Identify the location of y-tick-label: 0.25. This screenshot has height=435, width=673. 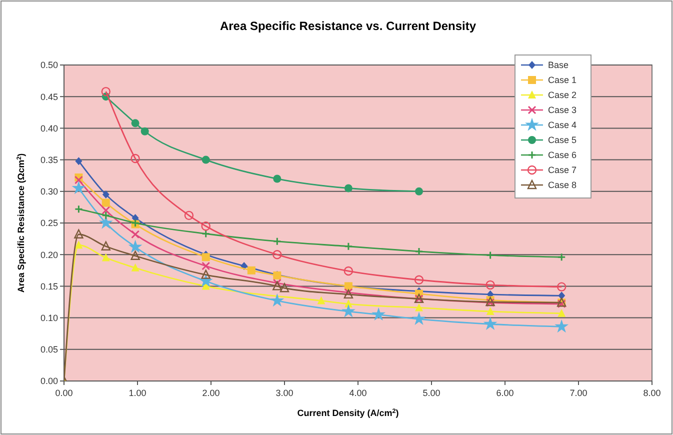
(49, 223).